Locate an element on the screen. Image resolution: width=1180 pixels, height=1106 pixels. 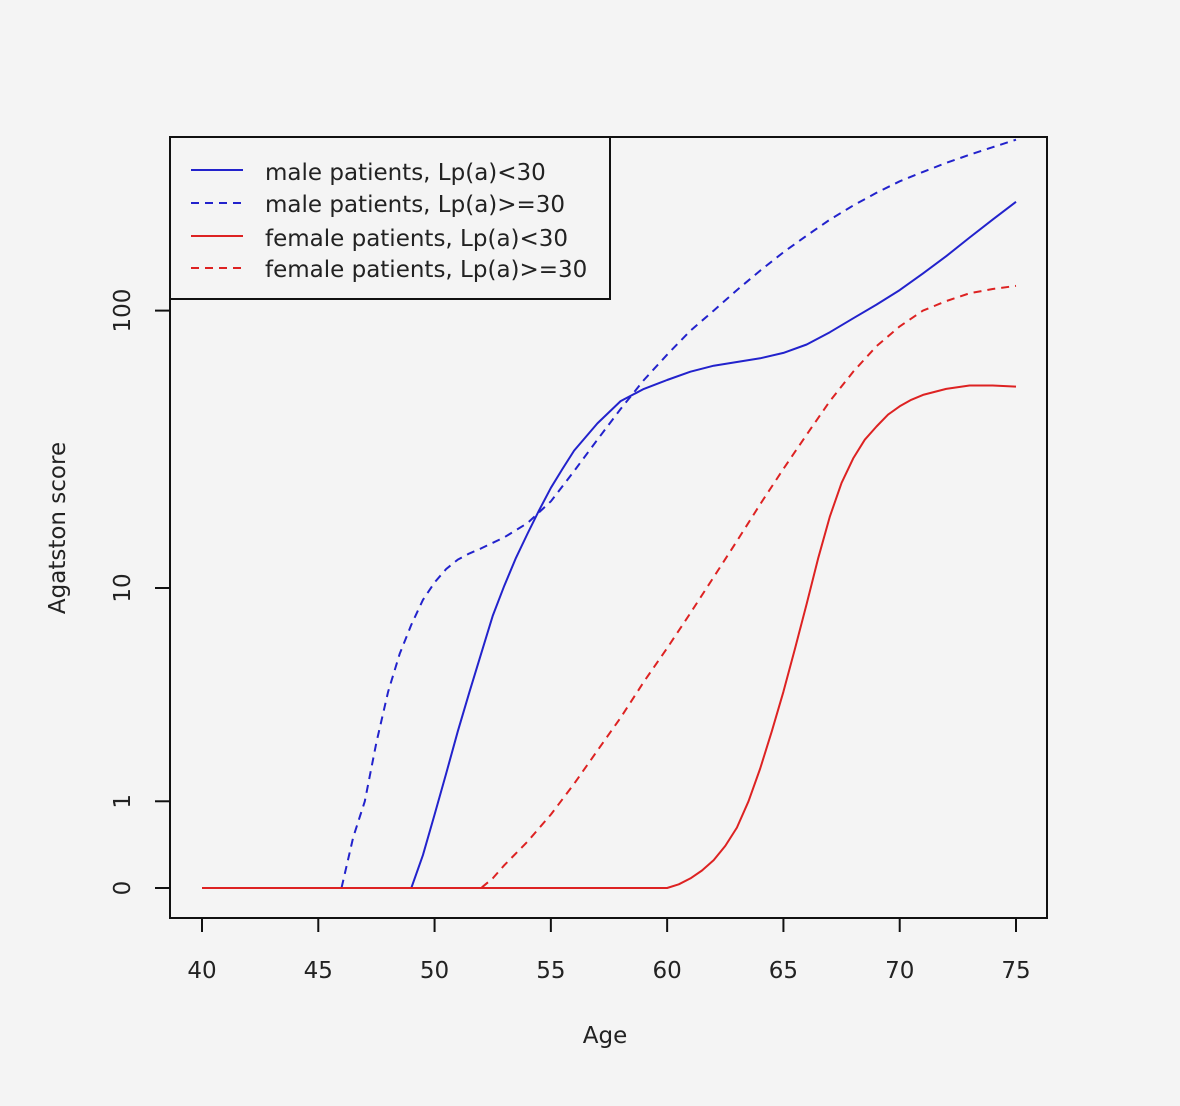
x-tick-label: 60 is located at coordinates (667, 971).